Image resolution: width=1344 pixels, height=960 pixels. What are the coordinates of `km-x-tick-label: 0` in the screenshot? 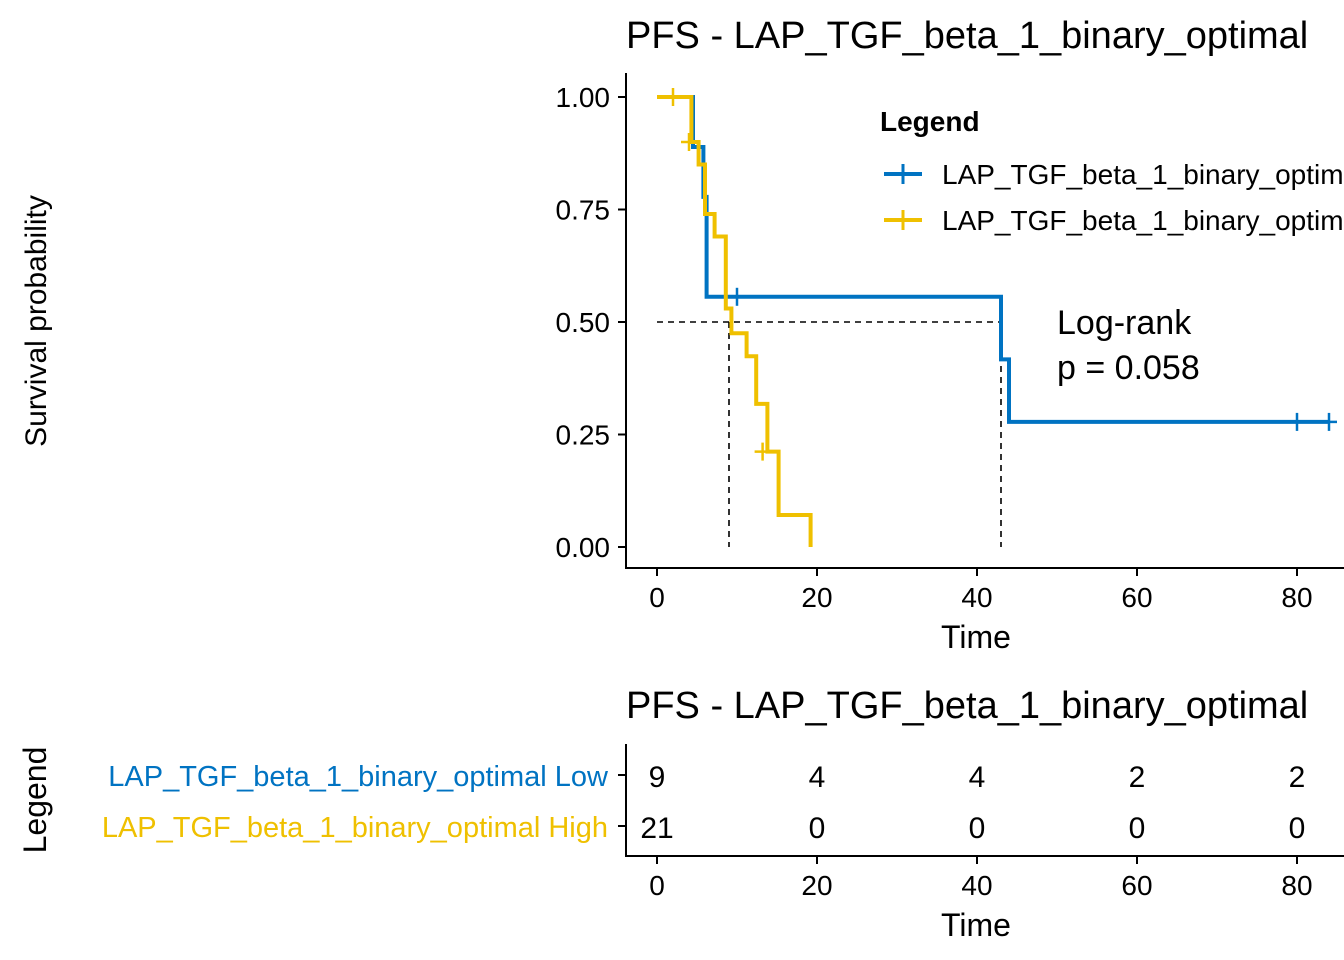 It's located at (657, 597).